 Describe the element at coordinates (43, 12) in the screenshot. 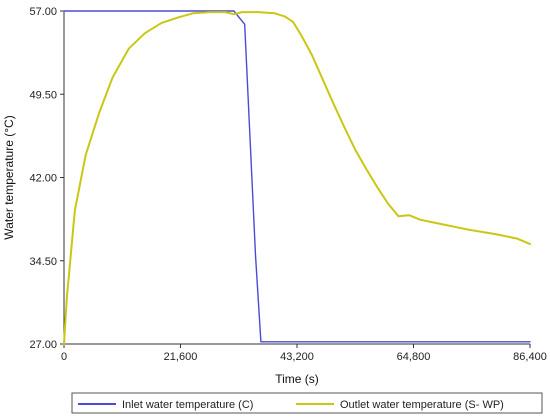

I see `y-tick-label: 57.00` at that location.